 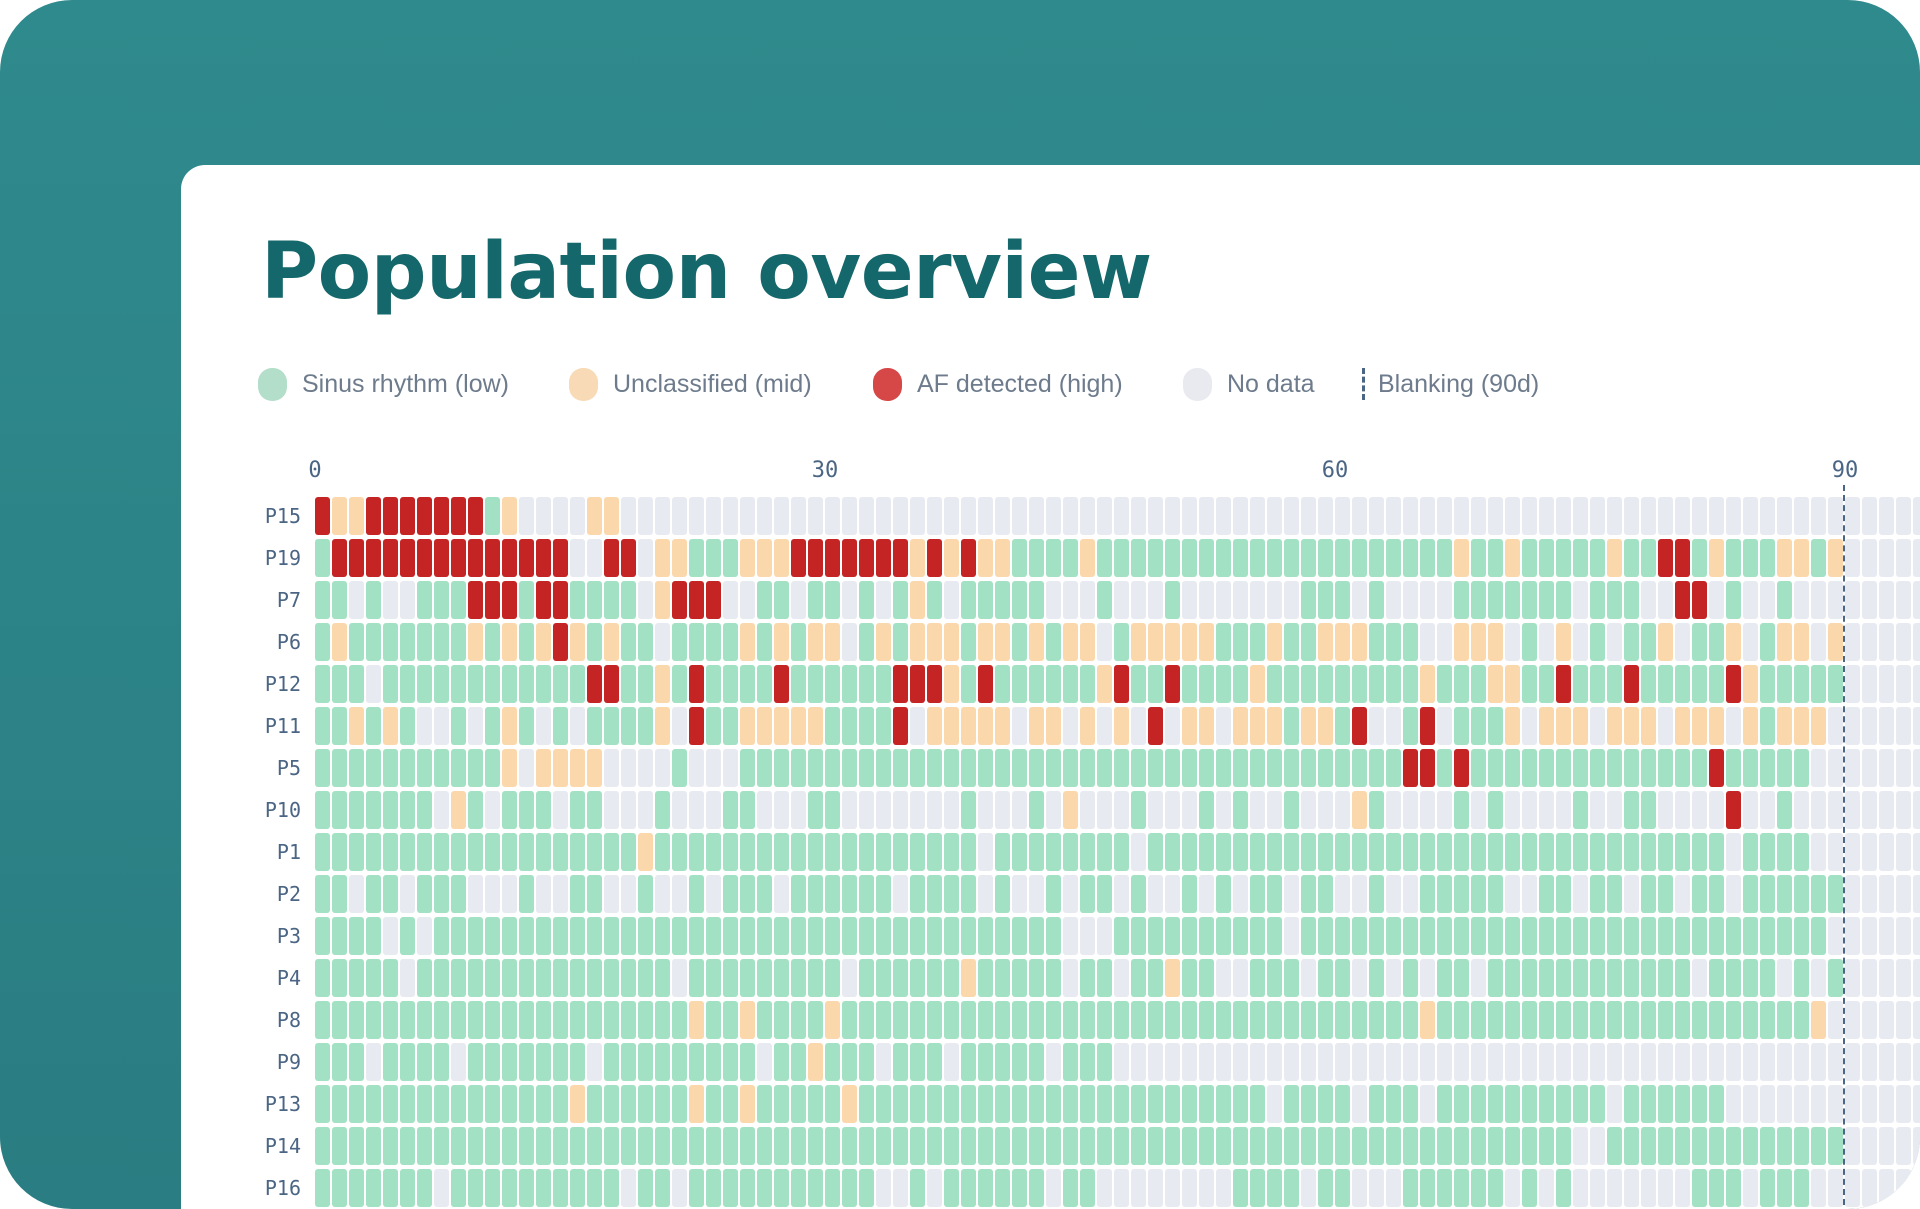 I want to click on x-tick-label: 30, so click(x=825, y=470).